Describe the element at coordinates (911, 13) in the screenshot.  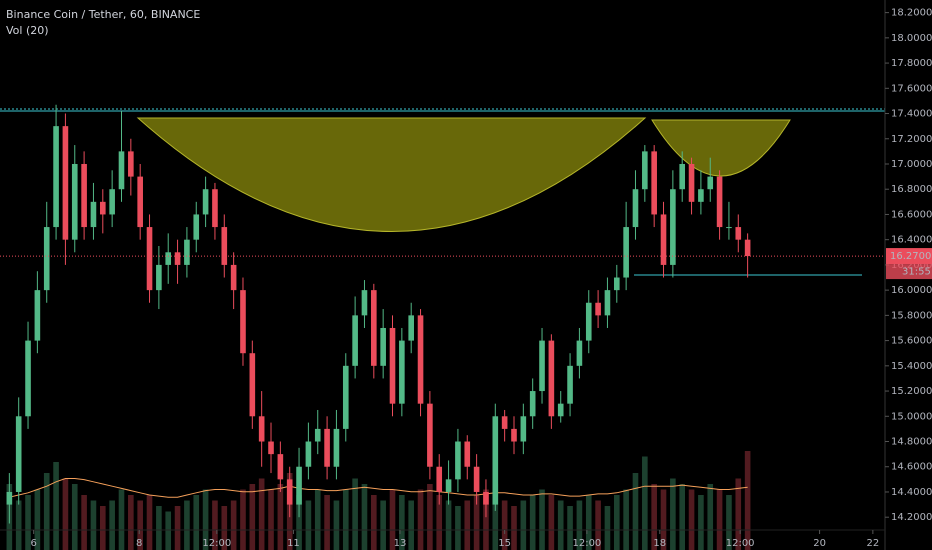
I see `y-tick-label: 18.2000` at that location.